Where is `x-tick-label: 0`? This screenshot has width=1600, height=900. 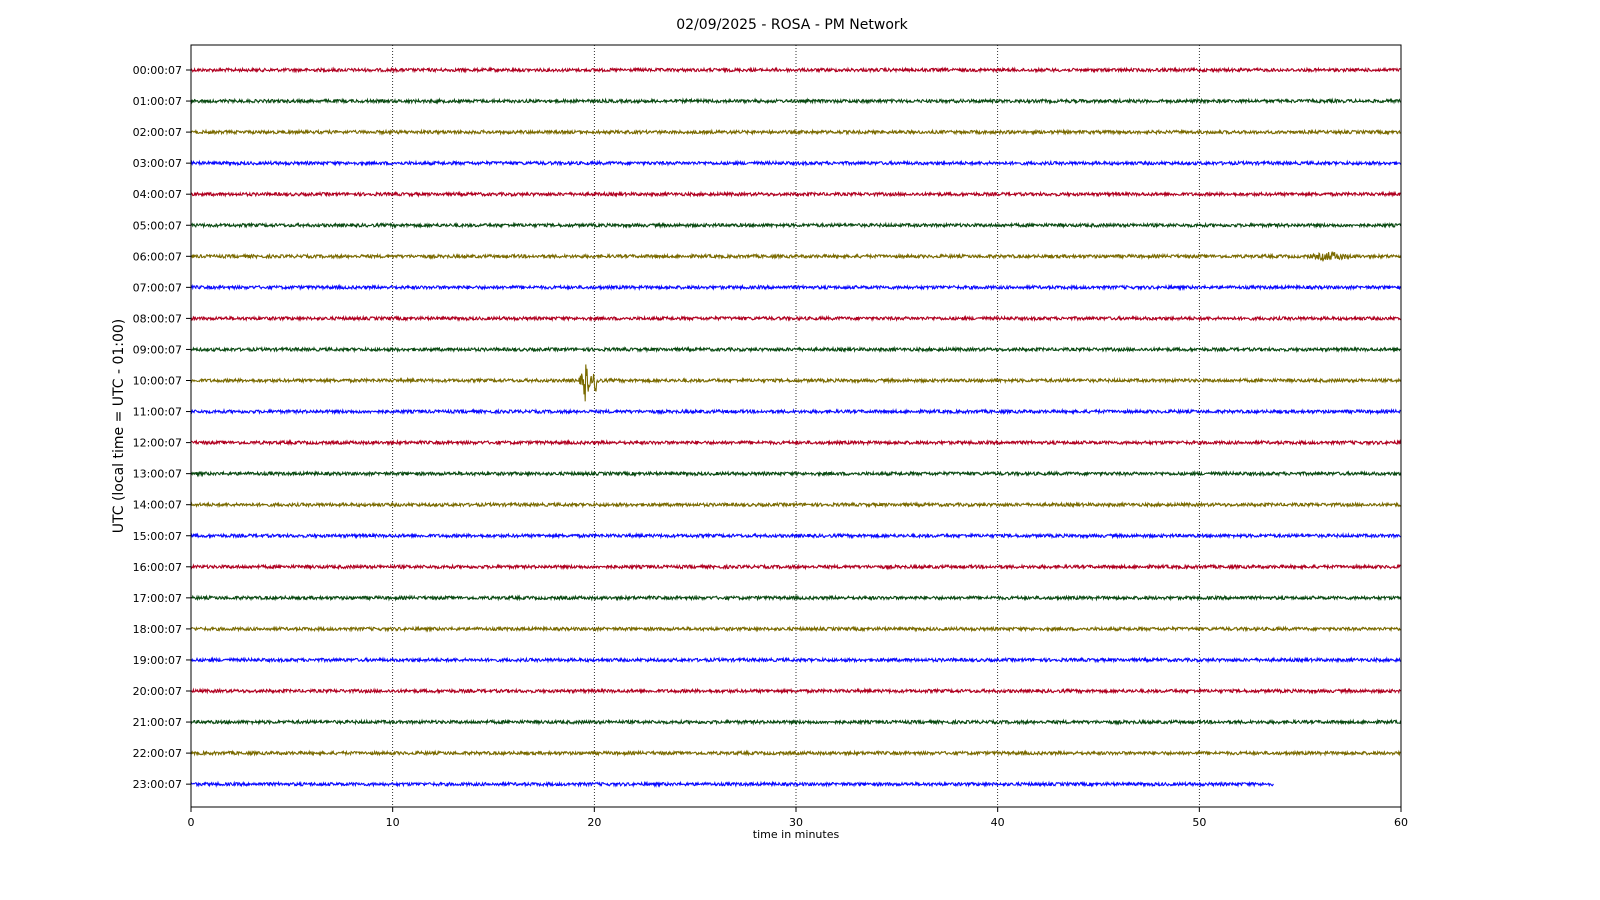 x-tick-label: 0 is located at coordinates (191, 822).